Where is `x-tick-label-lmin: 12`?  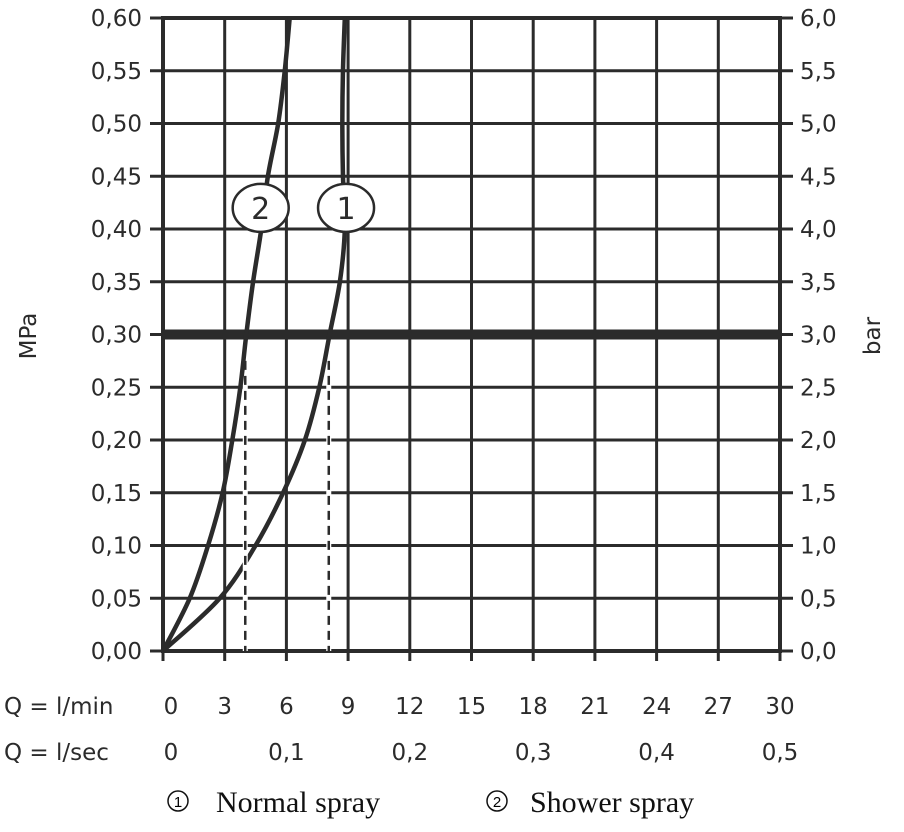
x-tick-label-lmin: 12 is located at coordinates (409, 707).